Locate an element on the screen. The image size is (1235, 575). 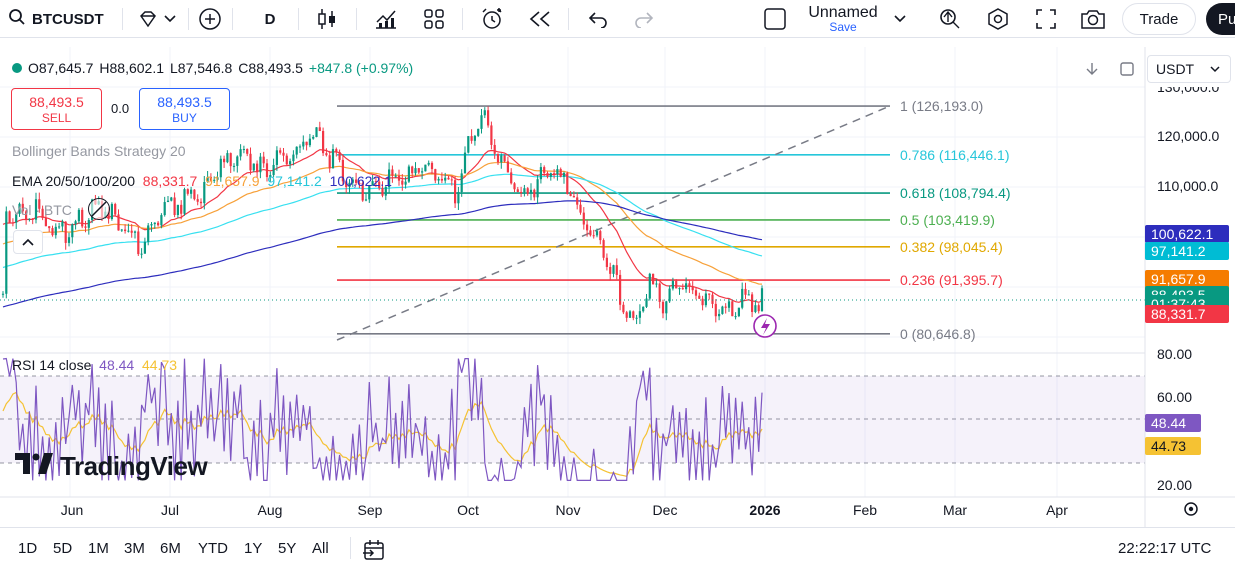
currency-selector: USDT is located at coordinates (1189, 69).